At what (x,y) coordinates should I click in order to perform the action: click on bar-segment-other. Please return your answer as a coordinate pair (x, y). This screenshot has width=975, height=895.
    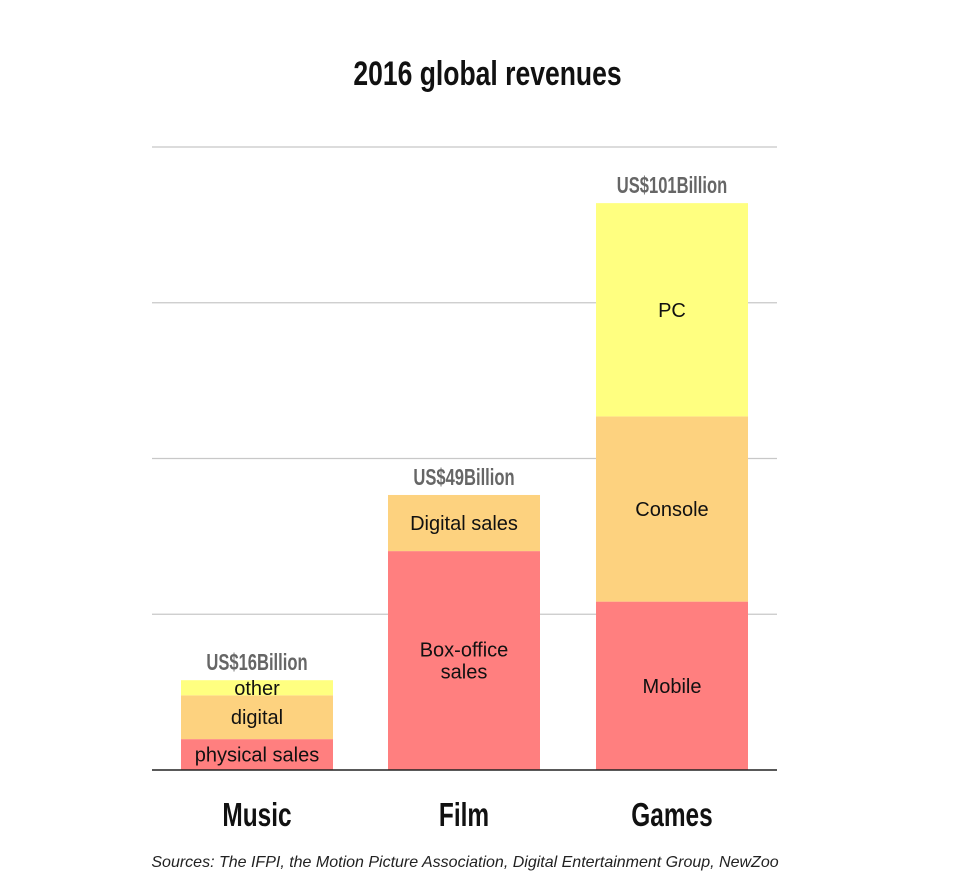
    Looking at the image, I should click on (257, 688).